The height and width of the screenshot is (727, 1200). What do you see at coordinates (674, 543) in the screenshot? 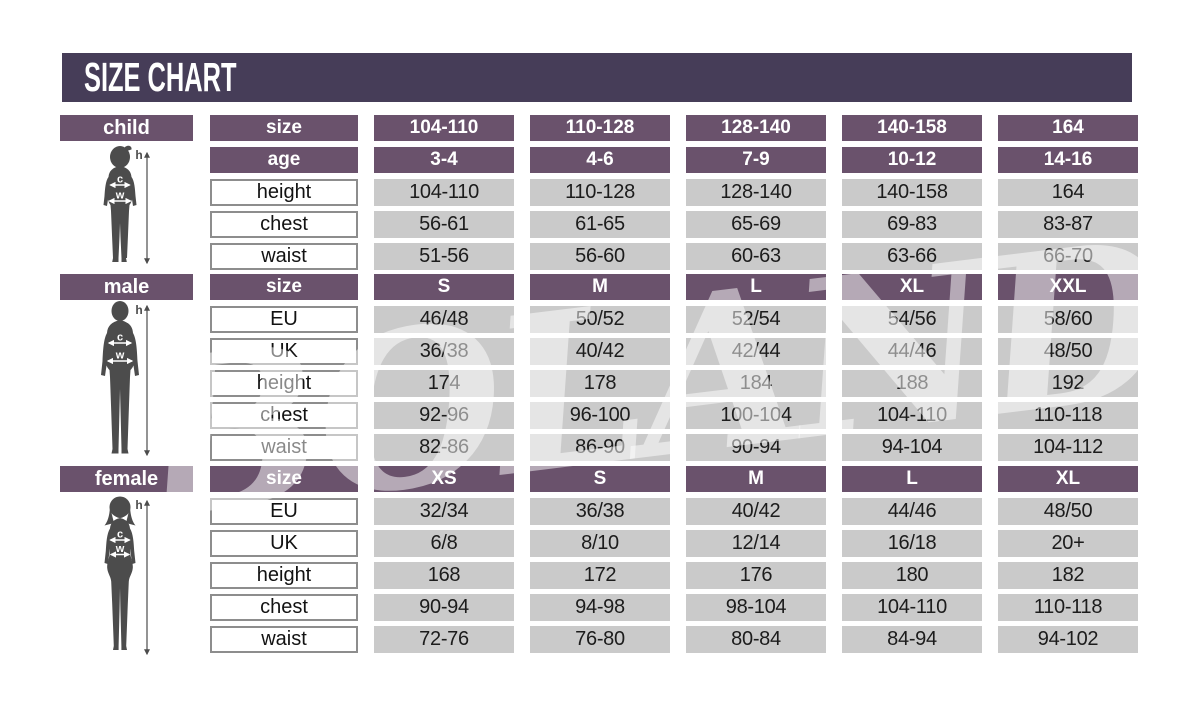
I see `female-UK-row: UK 6/8 8/10 12/14 16/18 20+` at bounding box center [674, 543].